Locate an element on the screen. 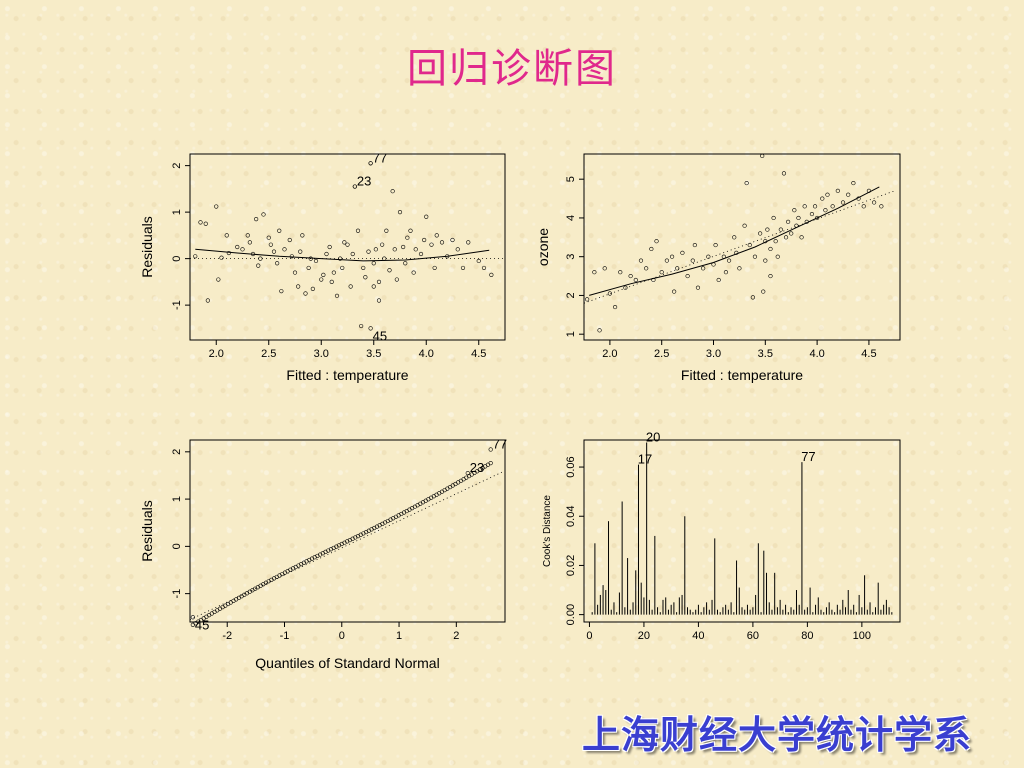 The image size is (1024, 768). x-tick-label: 2.0 is located at coordinates (216, 354).